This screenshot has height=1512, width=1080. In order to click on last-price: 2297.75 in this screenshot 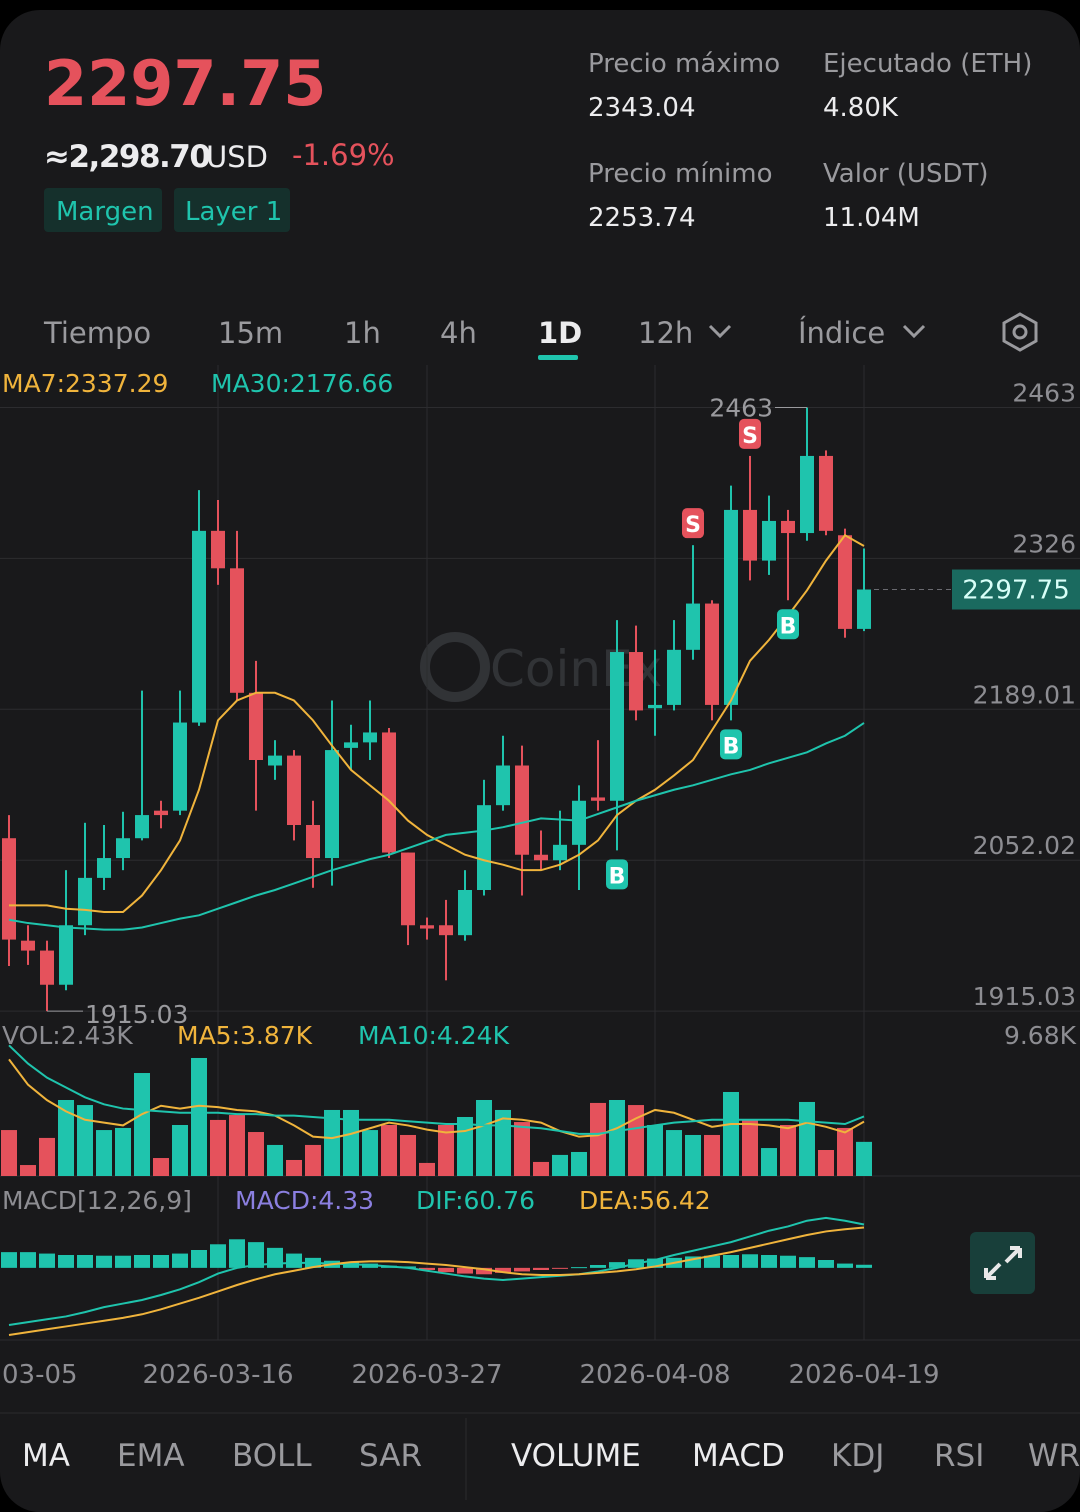, I will do `click(185, 83)`.